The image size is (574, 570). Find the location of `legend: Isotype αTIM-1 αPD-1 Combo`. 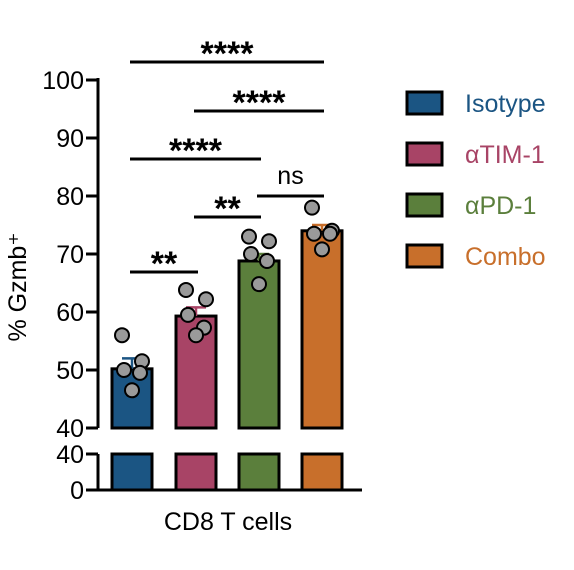

legend: Isotype αTIM-1 αPD-1 Combo is located at coordinates (476, 180).